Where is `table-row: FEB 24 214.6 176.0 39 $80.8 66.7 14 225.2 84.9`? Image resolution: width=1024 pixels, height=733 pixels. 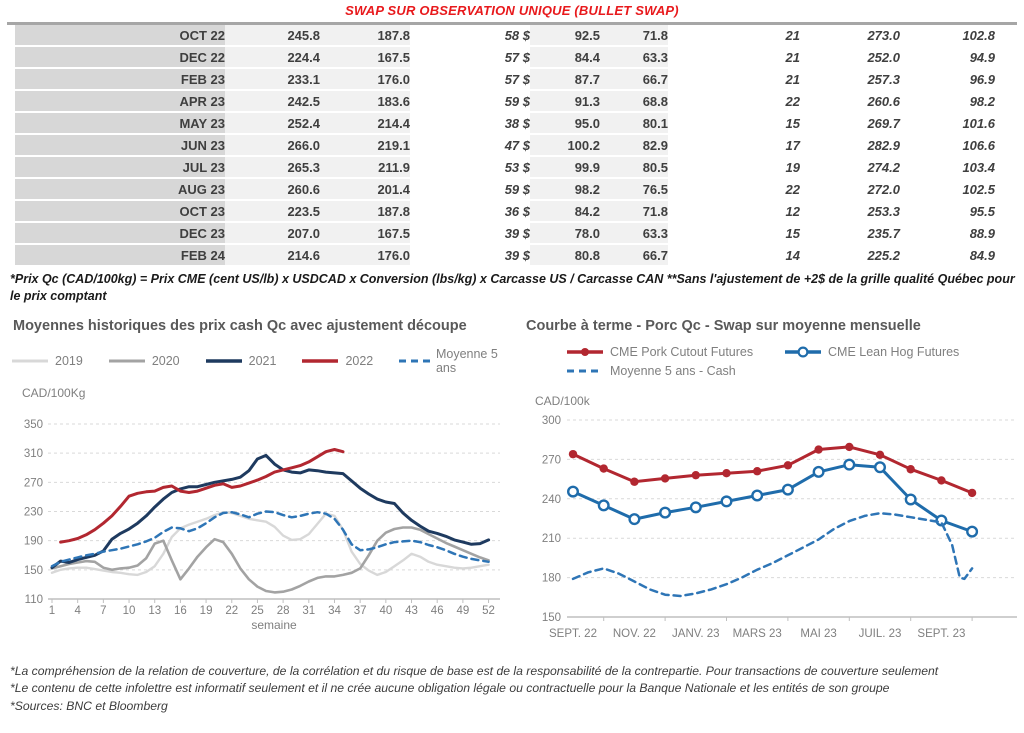 table-row: FEB 24 214.6 176.0 39 $80.8 66.7 14 225.2 84.9 is located at coordinates (505, 255).